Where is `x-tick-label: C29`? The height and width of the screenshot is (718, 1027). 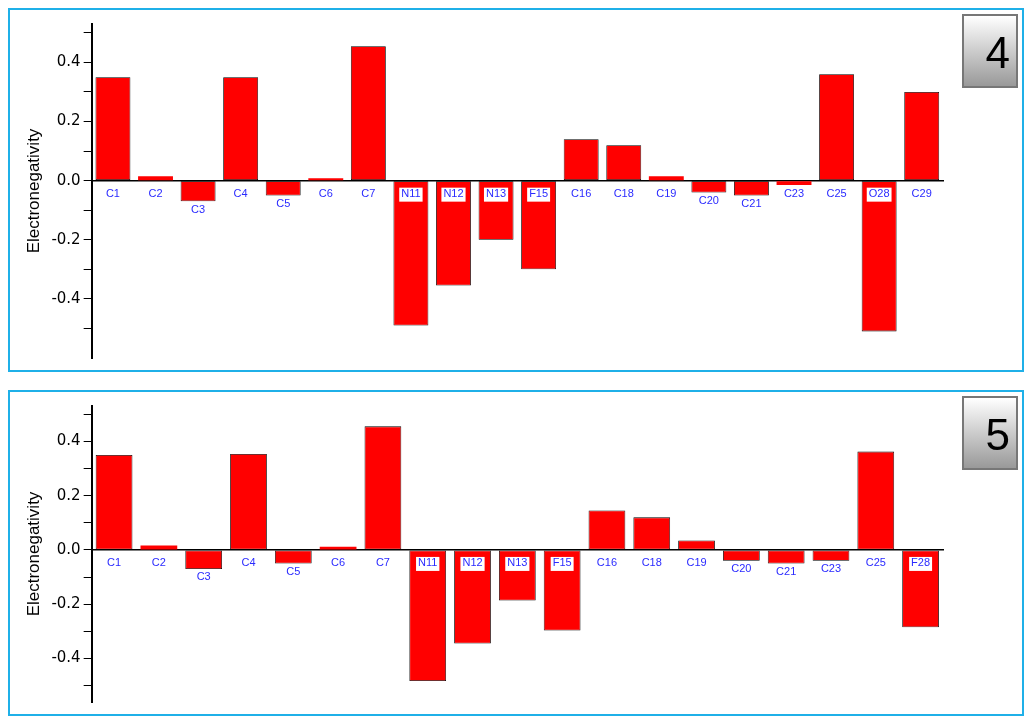 x-tick-label: C29 is located at coordinates (921, 193).